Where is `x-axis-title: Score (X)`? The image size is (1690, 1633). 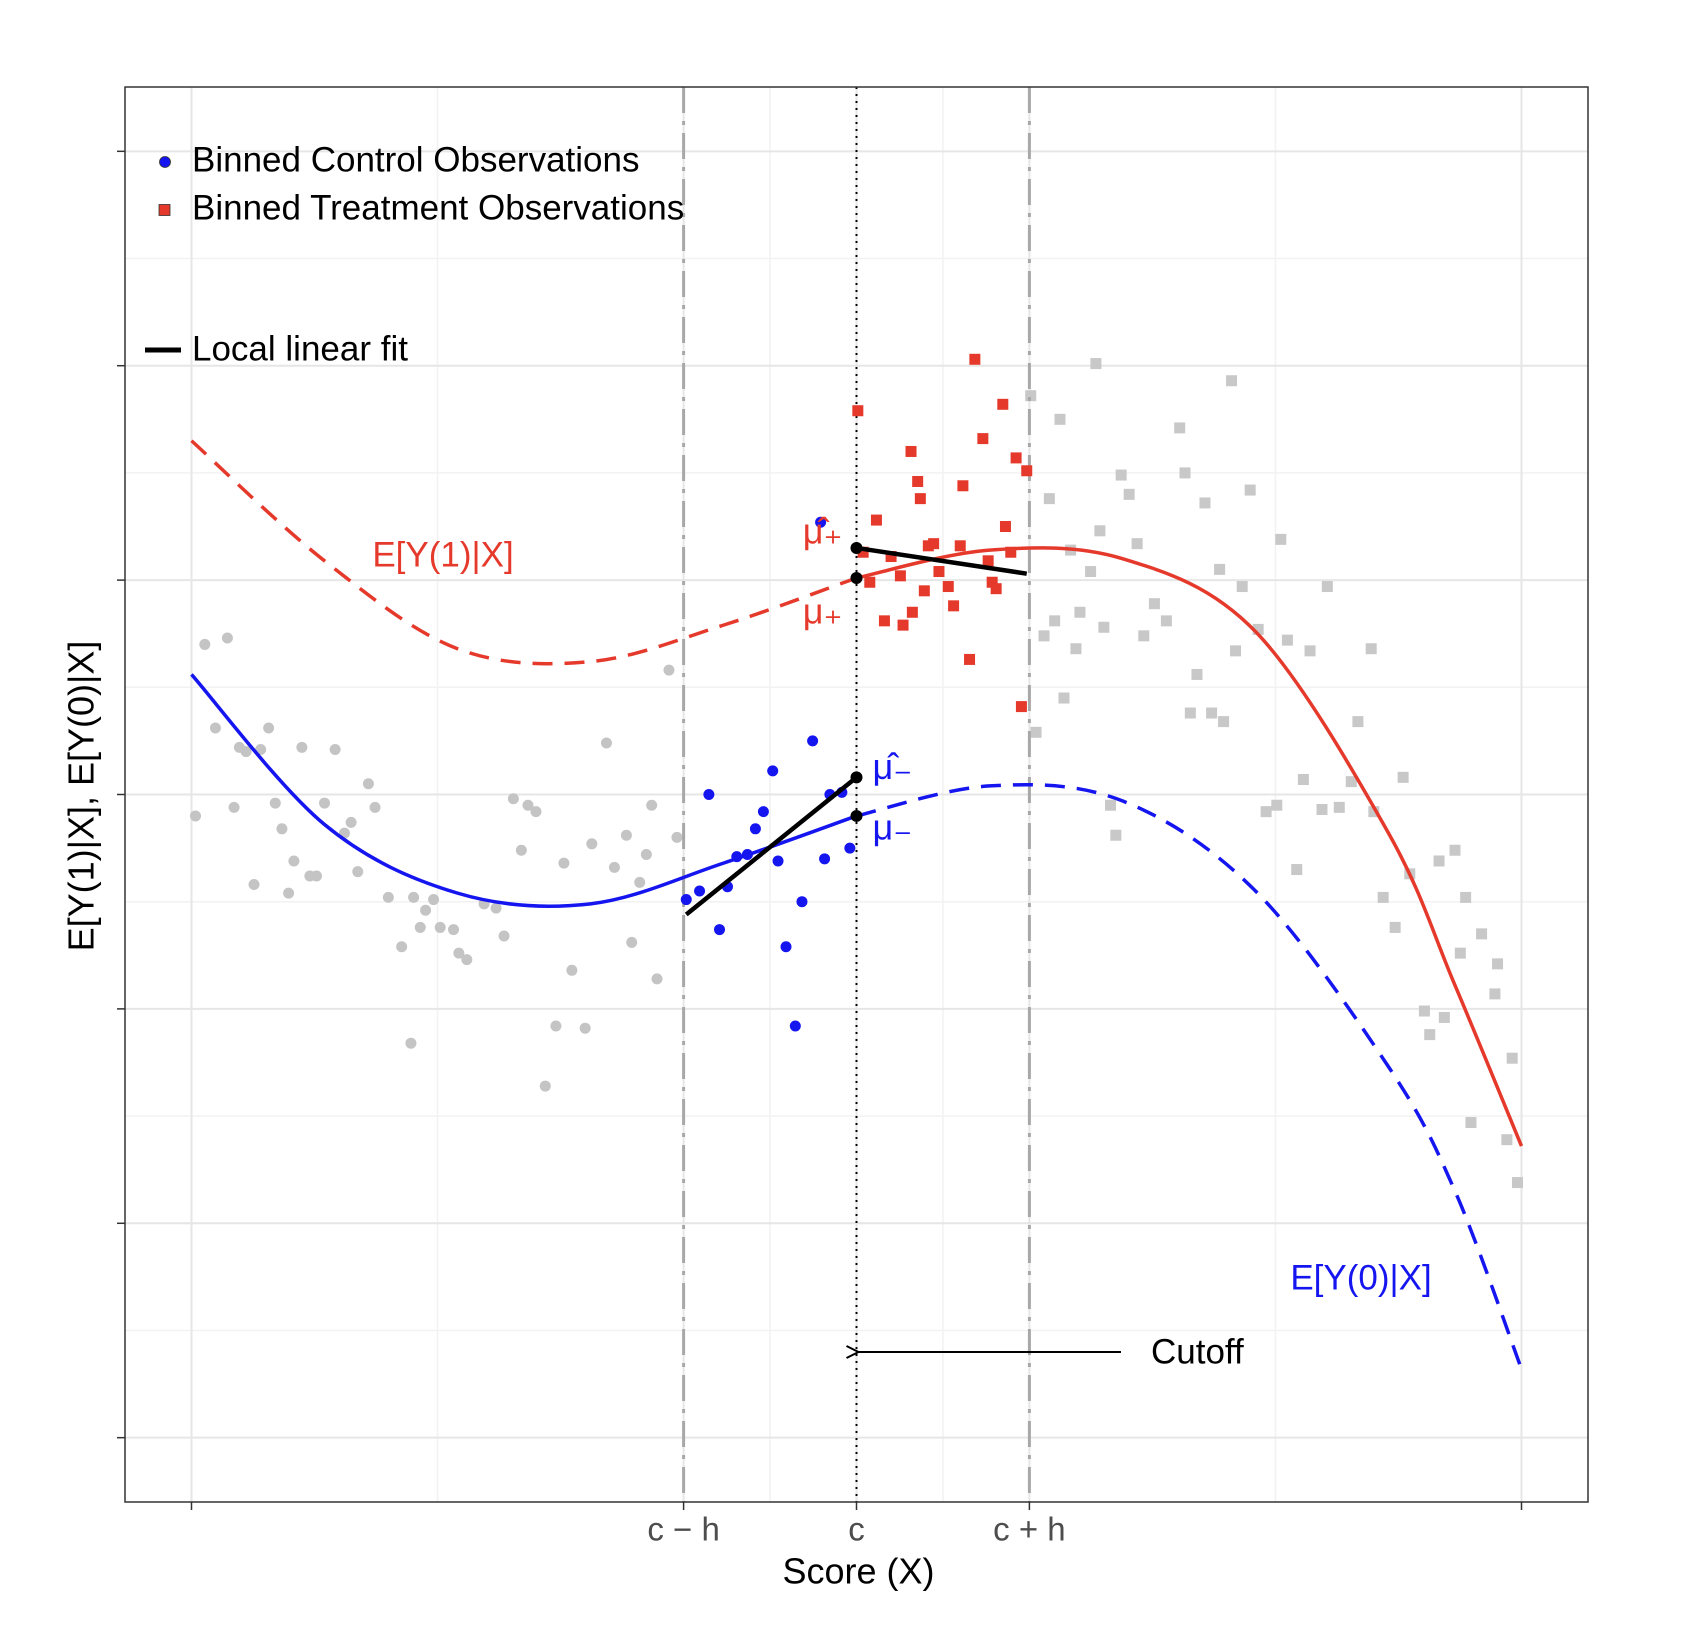
x-axis-title: Score (X) is located at coordinates (858, 1571).